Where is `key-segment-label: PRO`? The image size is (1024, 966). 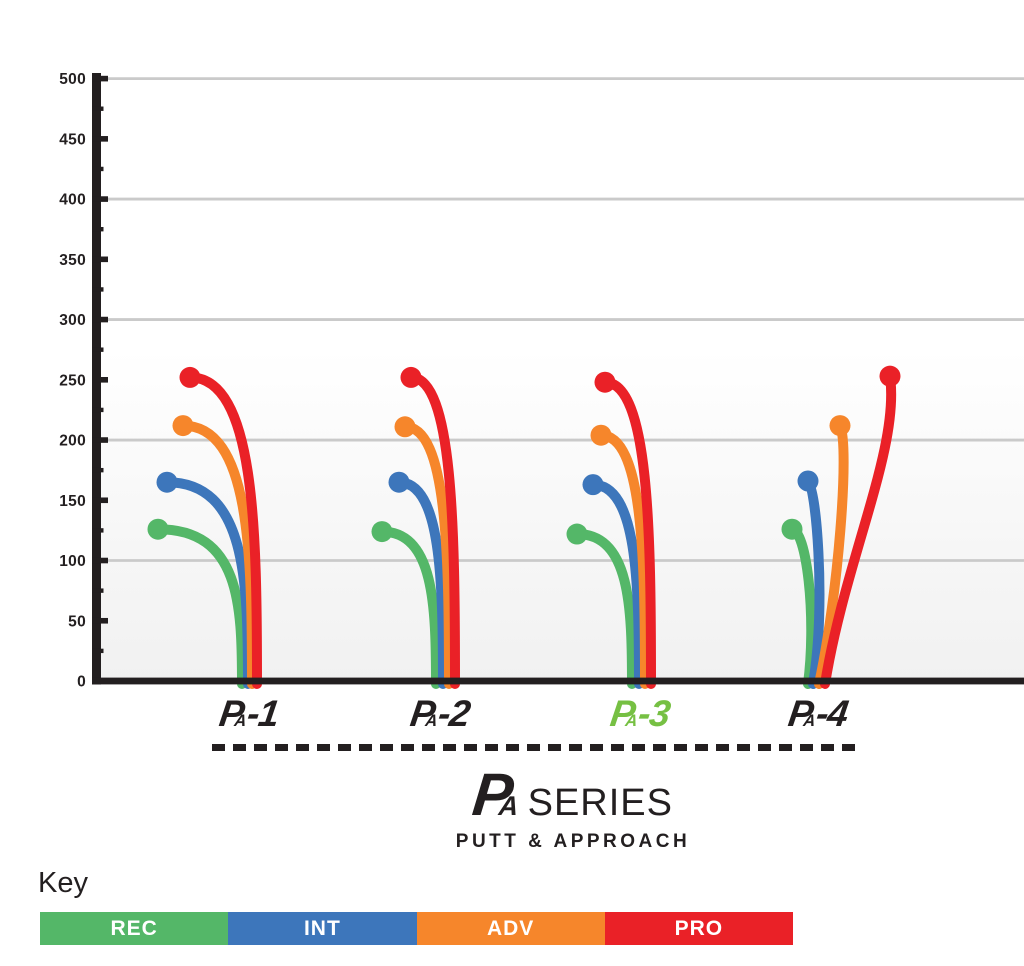
key-segment-label: PRO is located at coordinates (699, 928).